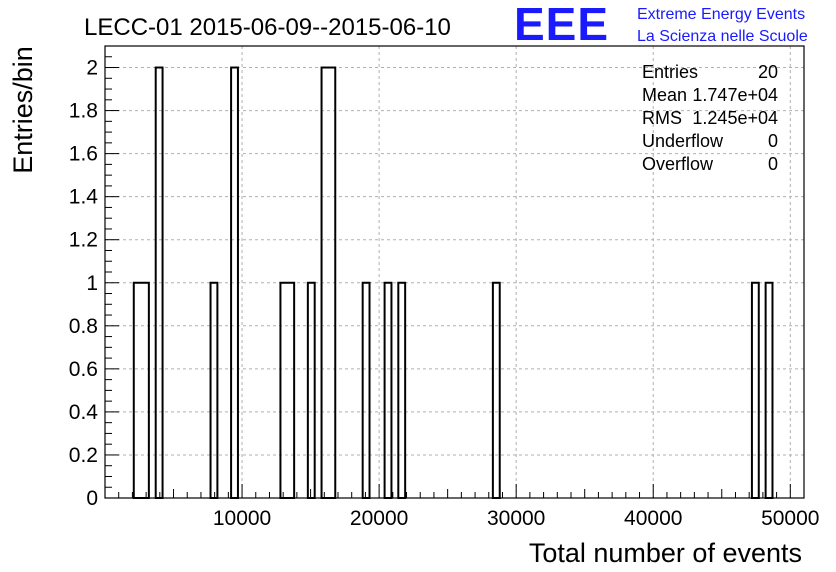  Describe the element at coordinates (670, 72) in the screenshot. I see `stats-label: Entries` at that location.